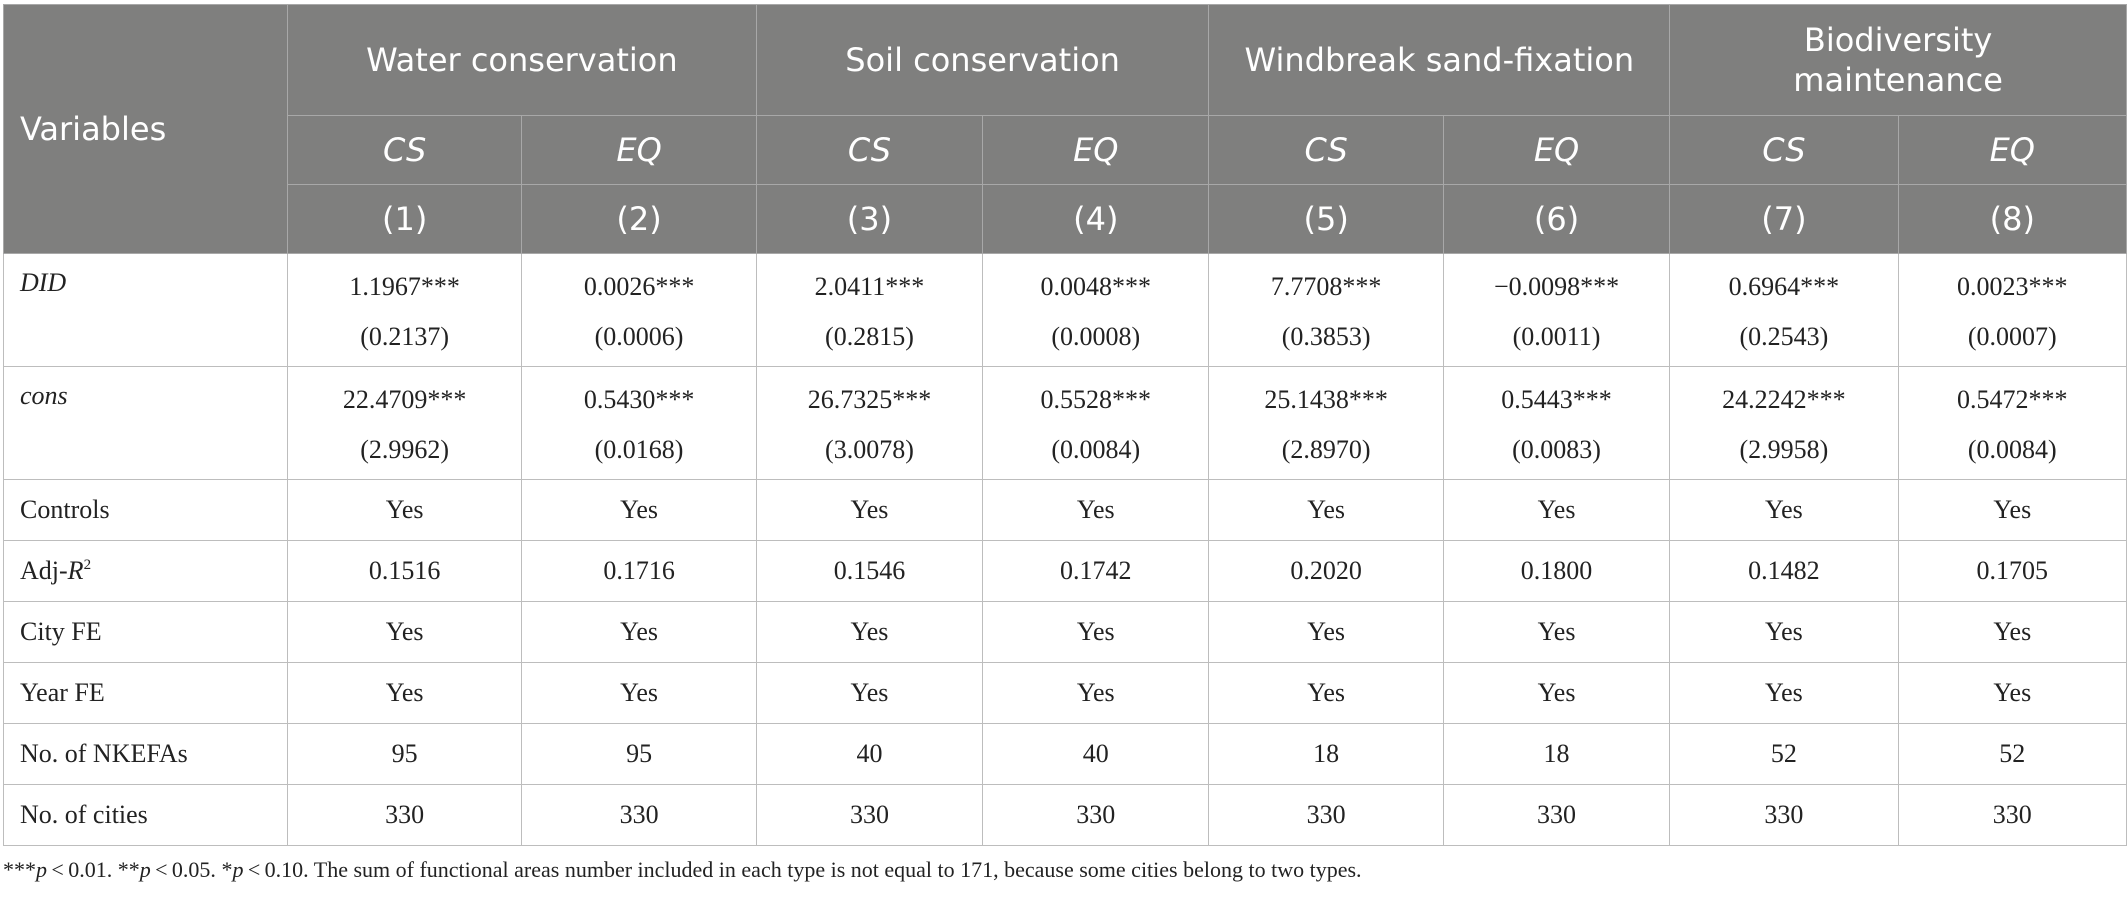  Describe the element at coordinates (405, 449) in the screenshot. I see `standard-error: (2.9962)` at that location.